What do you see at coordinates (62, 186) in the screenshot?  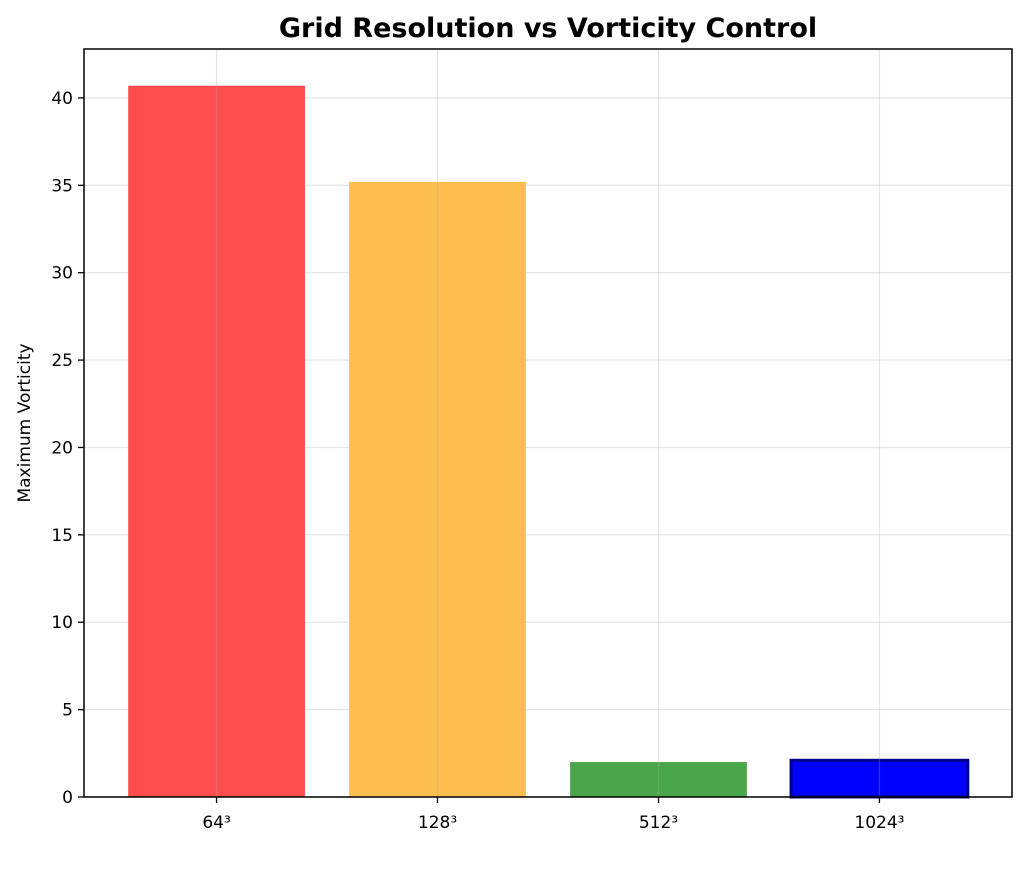 I see `y-tick-label: 35` at bounding box center [62, 186].